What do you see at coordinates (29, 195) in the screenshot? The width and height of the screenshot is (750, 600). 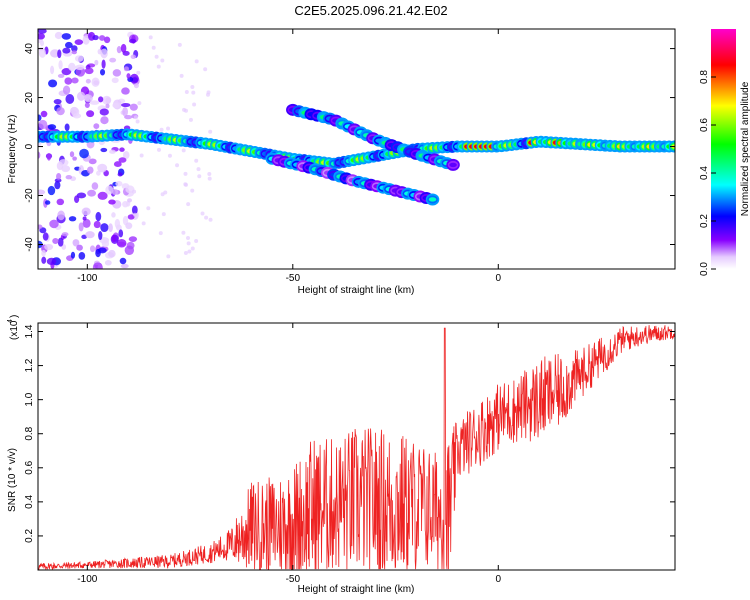 I see `y-tick-label: -20` at bounding box center [29, 195].